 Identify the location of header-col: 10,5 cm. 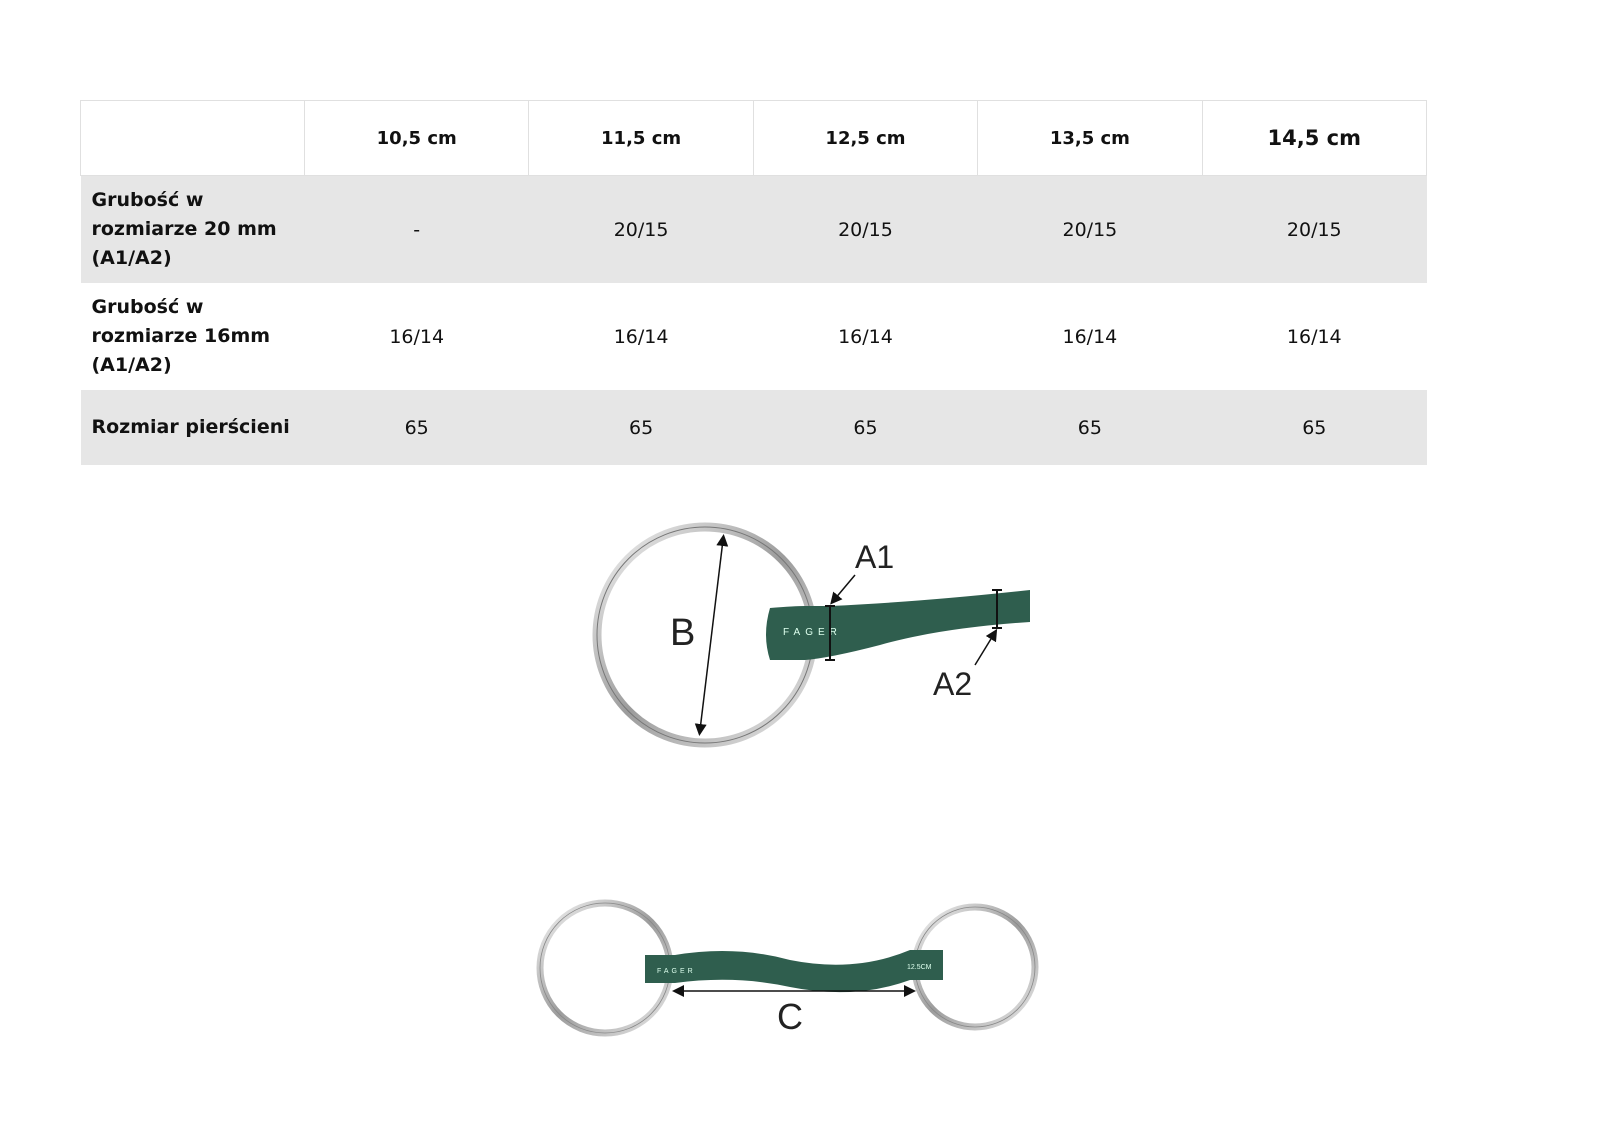
(416, 138).